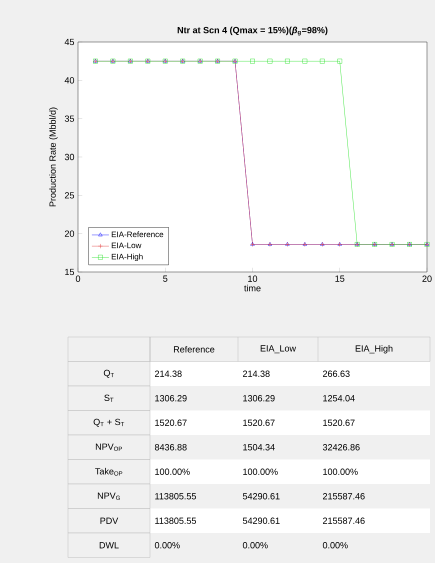 The image size is (435, 563). Describe the element at coordinates (127, 245) in the screenshot. I see `legend-label: EIA-Low` at that location.